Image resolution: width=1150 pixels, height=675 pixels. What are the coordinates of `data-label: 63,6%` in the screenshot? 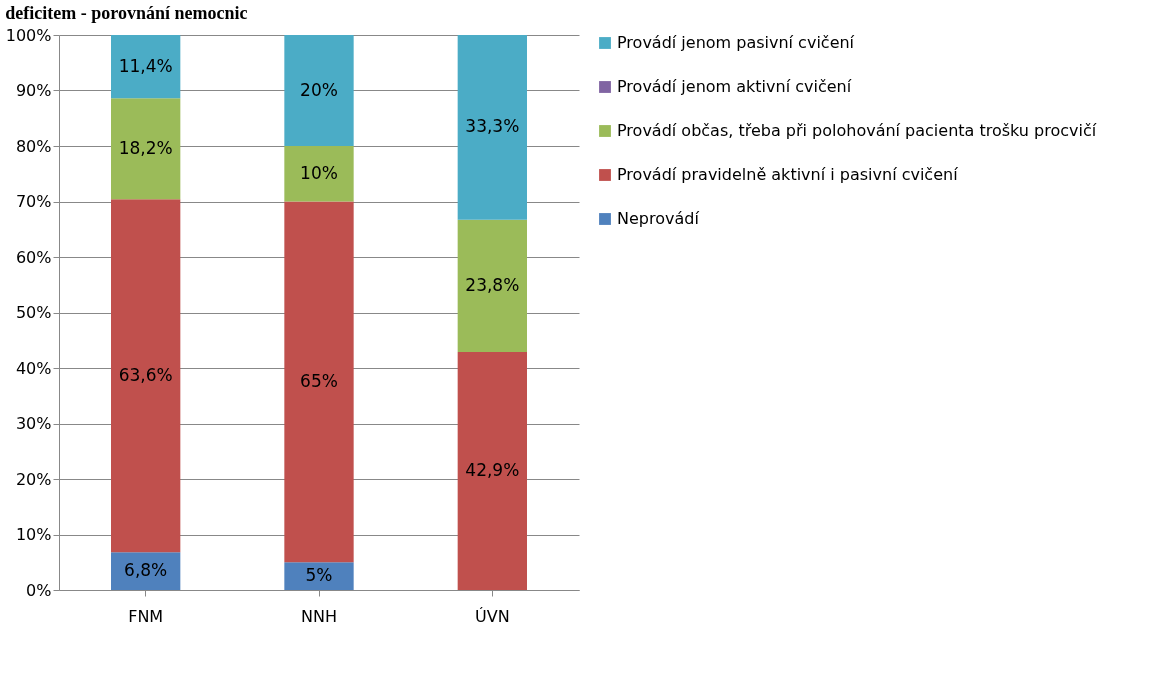 It's located at (145, 374).